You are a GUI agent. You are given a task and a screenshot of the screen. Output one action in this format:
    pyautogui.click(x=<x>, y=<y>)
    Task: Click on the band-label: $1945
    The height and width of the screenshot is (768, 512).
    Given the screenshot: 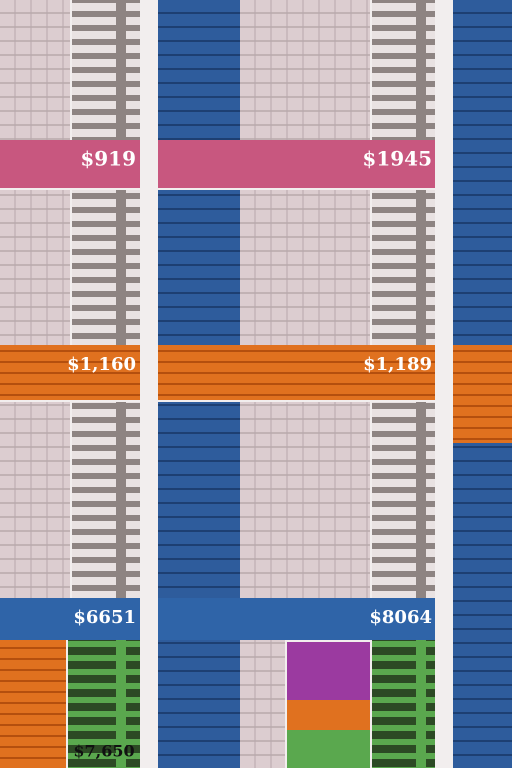 What is the action you would take?
    pyautogui.click(x=397, y=159)
    